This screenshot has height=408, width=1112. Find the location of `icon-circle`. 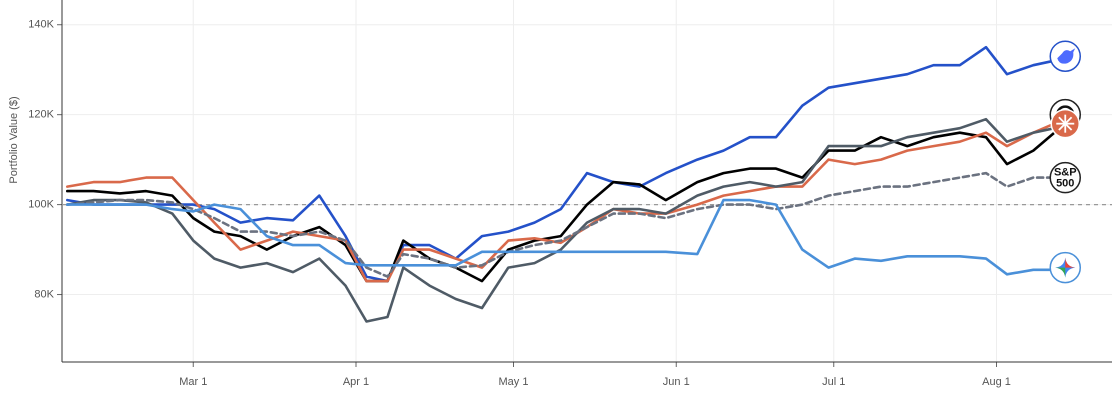

icon-circle is located at coordinates (1065, 177).